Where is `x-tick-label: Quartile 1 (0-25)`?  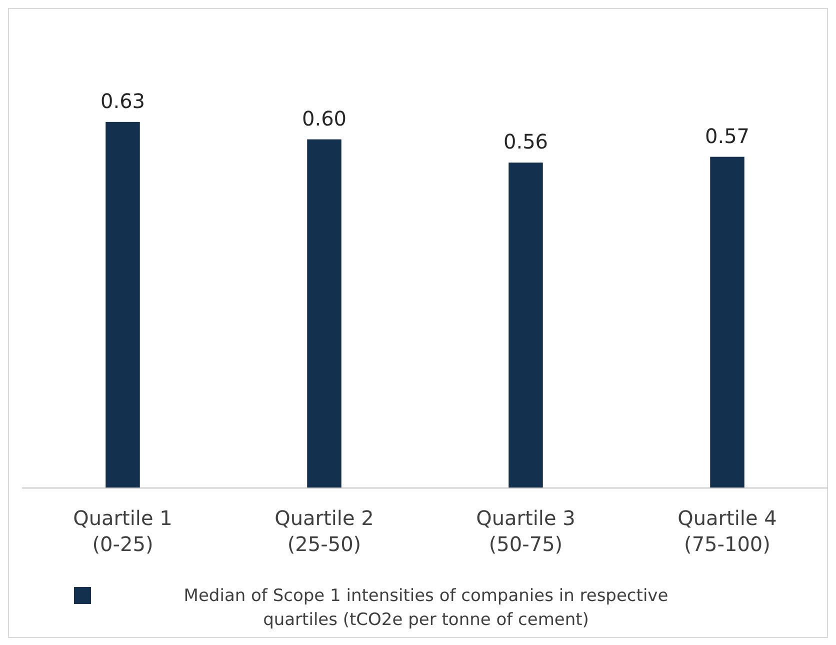 x-tick-label: Quartile 1 (0-25) is located at coordinates (122, 531).